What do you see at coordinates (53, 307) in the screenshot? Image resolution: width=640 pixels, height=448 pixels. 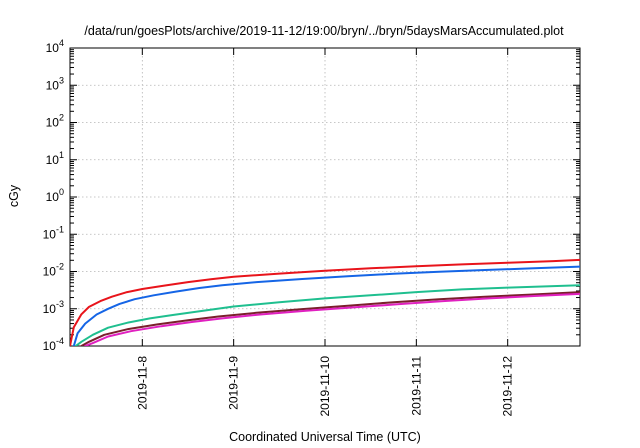 I see `y-tick-label: 10⁻³` at bounding box center [53, 307].